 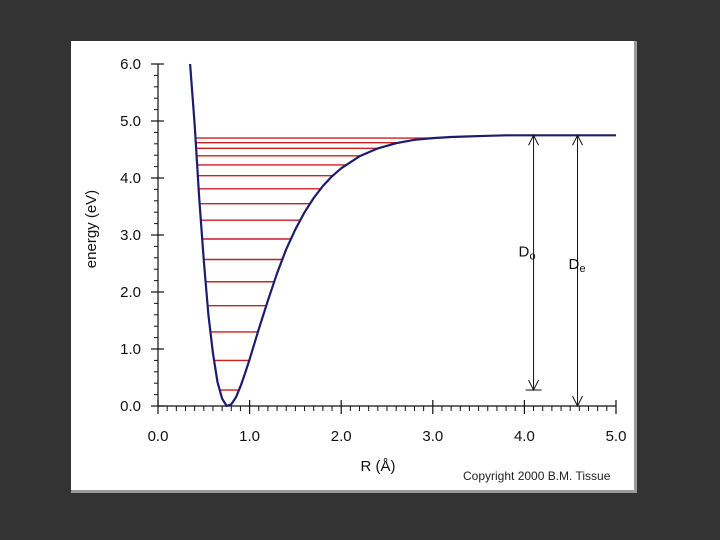 I want to click on y-tick-label: 4.0, so click(x=130, y=178).